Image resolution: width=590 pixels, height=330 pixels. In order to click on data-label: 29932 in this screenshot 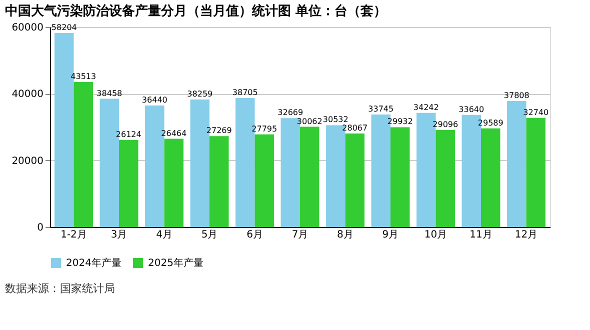, I will do `click(400, 121)`.